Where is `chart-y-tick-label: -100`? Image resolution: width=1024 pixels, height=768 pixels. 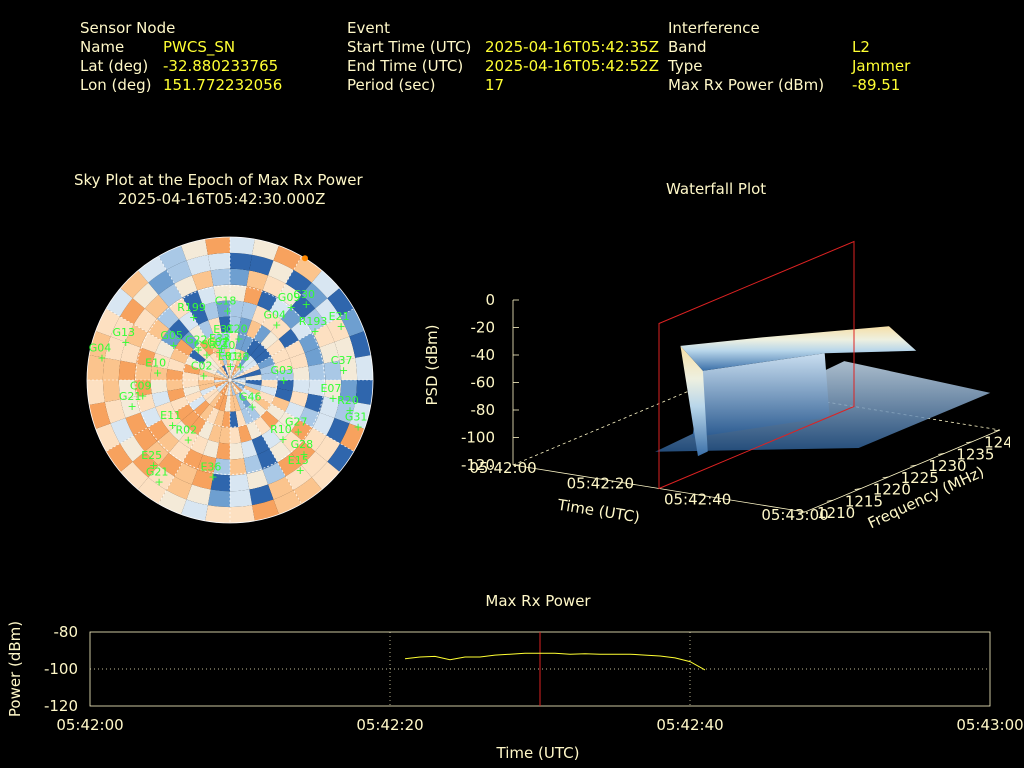
chart-y-tick-label: -100 is located at coordinates (61, 669).